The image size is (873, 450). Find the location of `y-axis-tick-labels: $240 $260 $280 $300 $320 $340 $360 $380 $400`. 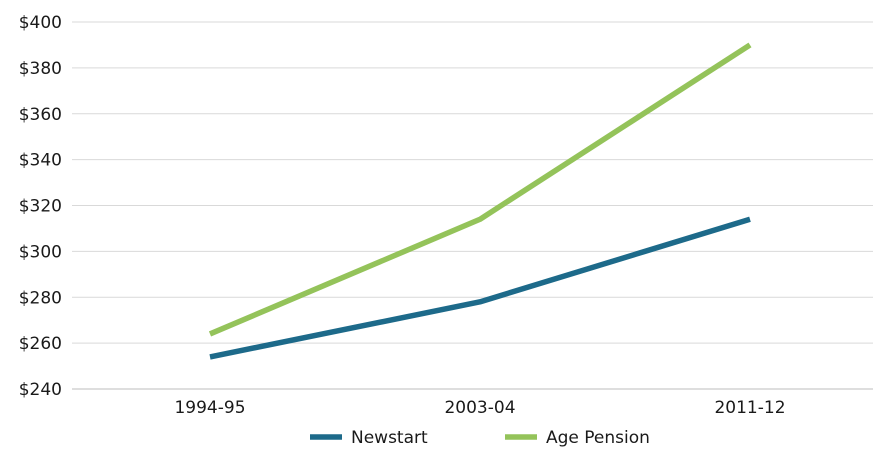

y-axis-tick-labels: $240 $260 $280 $300 $320 $340 $360 $380 $400 is located at coordinates (40, 206).